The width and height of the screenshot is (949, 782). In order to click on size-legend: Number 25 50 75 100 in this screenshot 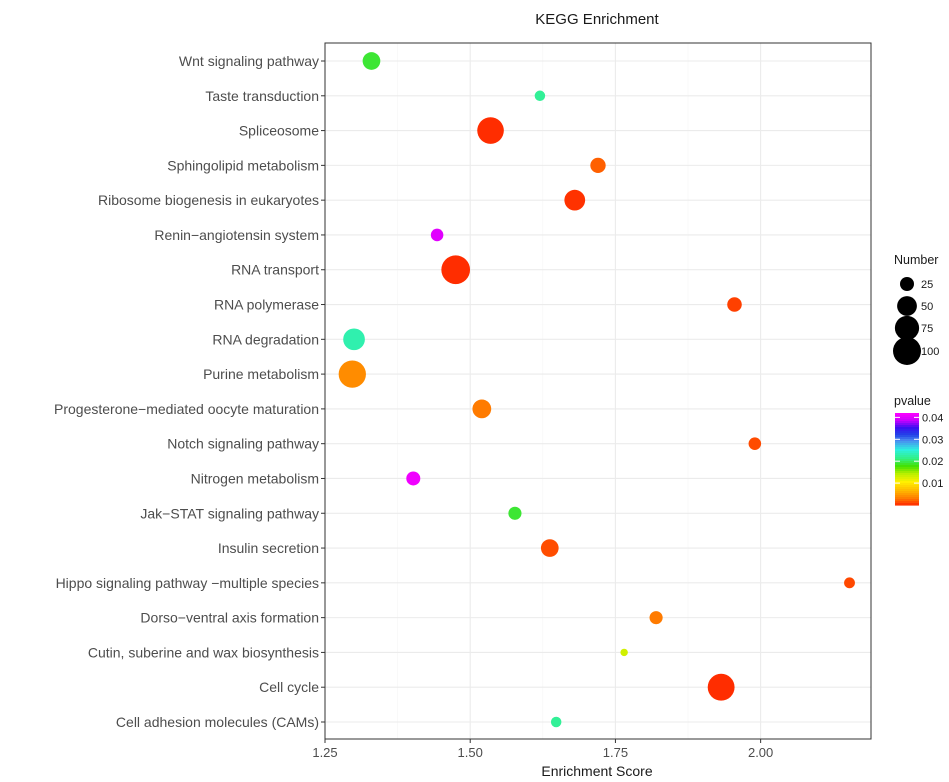, I will do `click(916, 309)`.